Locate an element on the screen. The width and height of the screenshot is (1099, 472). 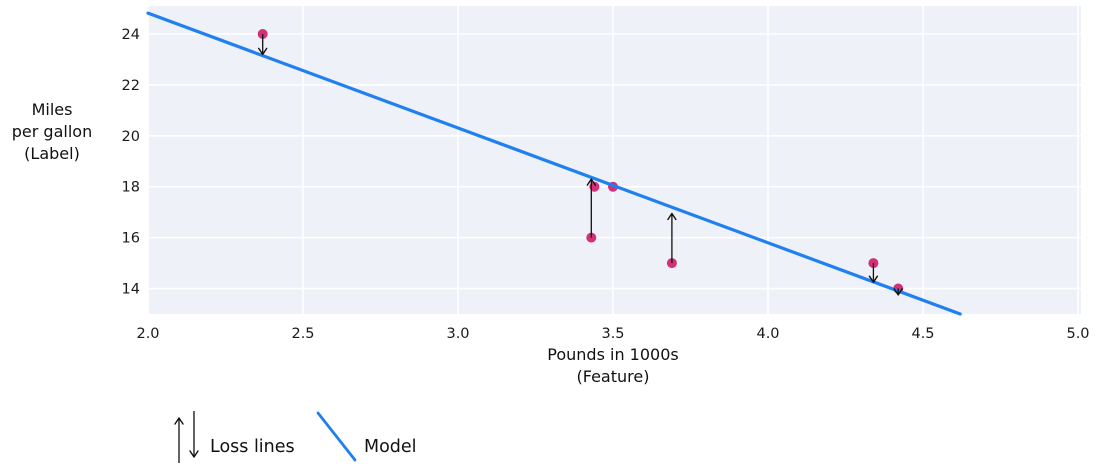
y-tick-label: 20 is located at coordinates (131, 137).